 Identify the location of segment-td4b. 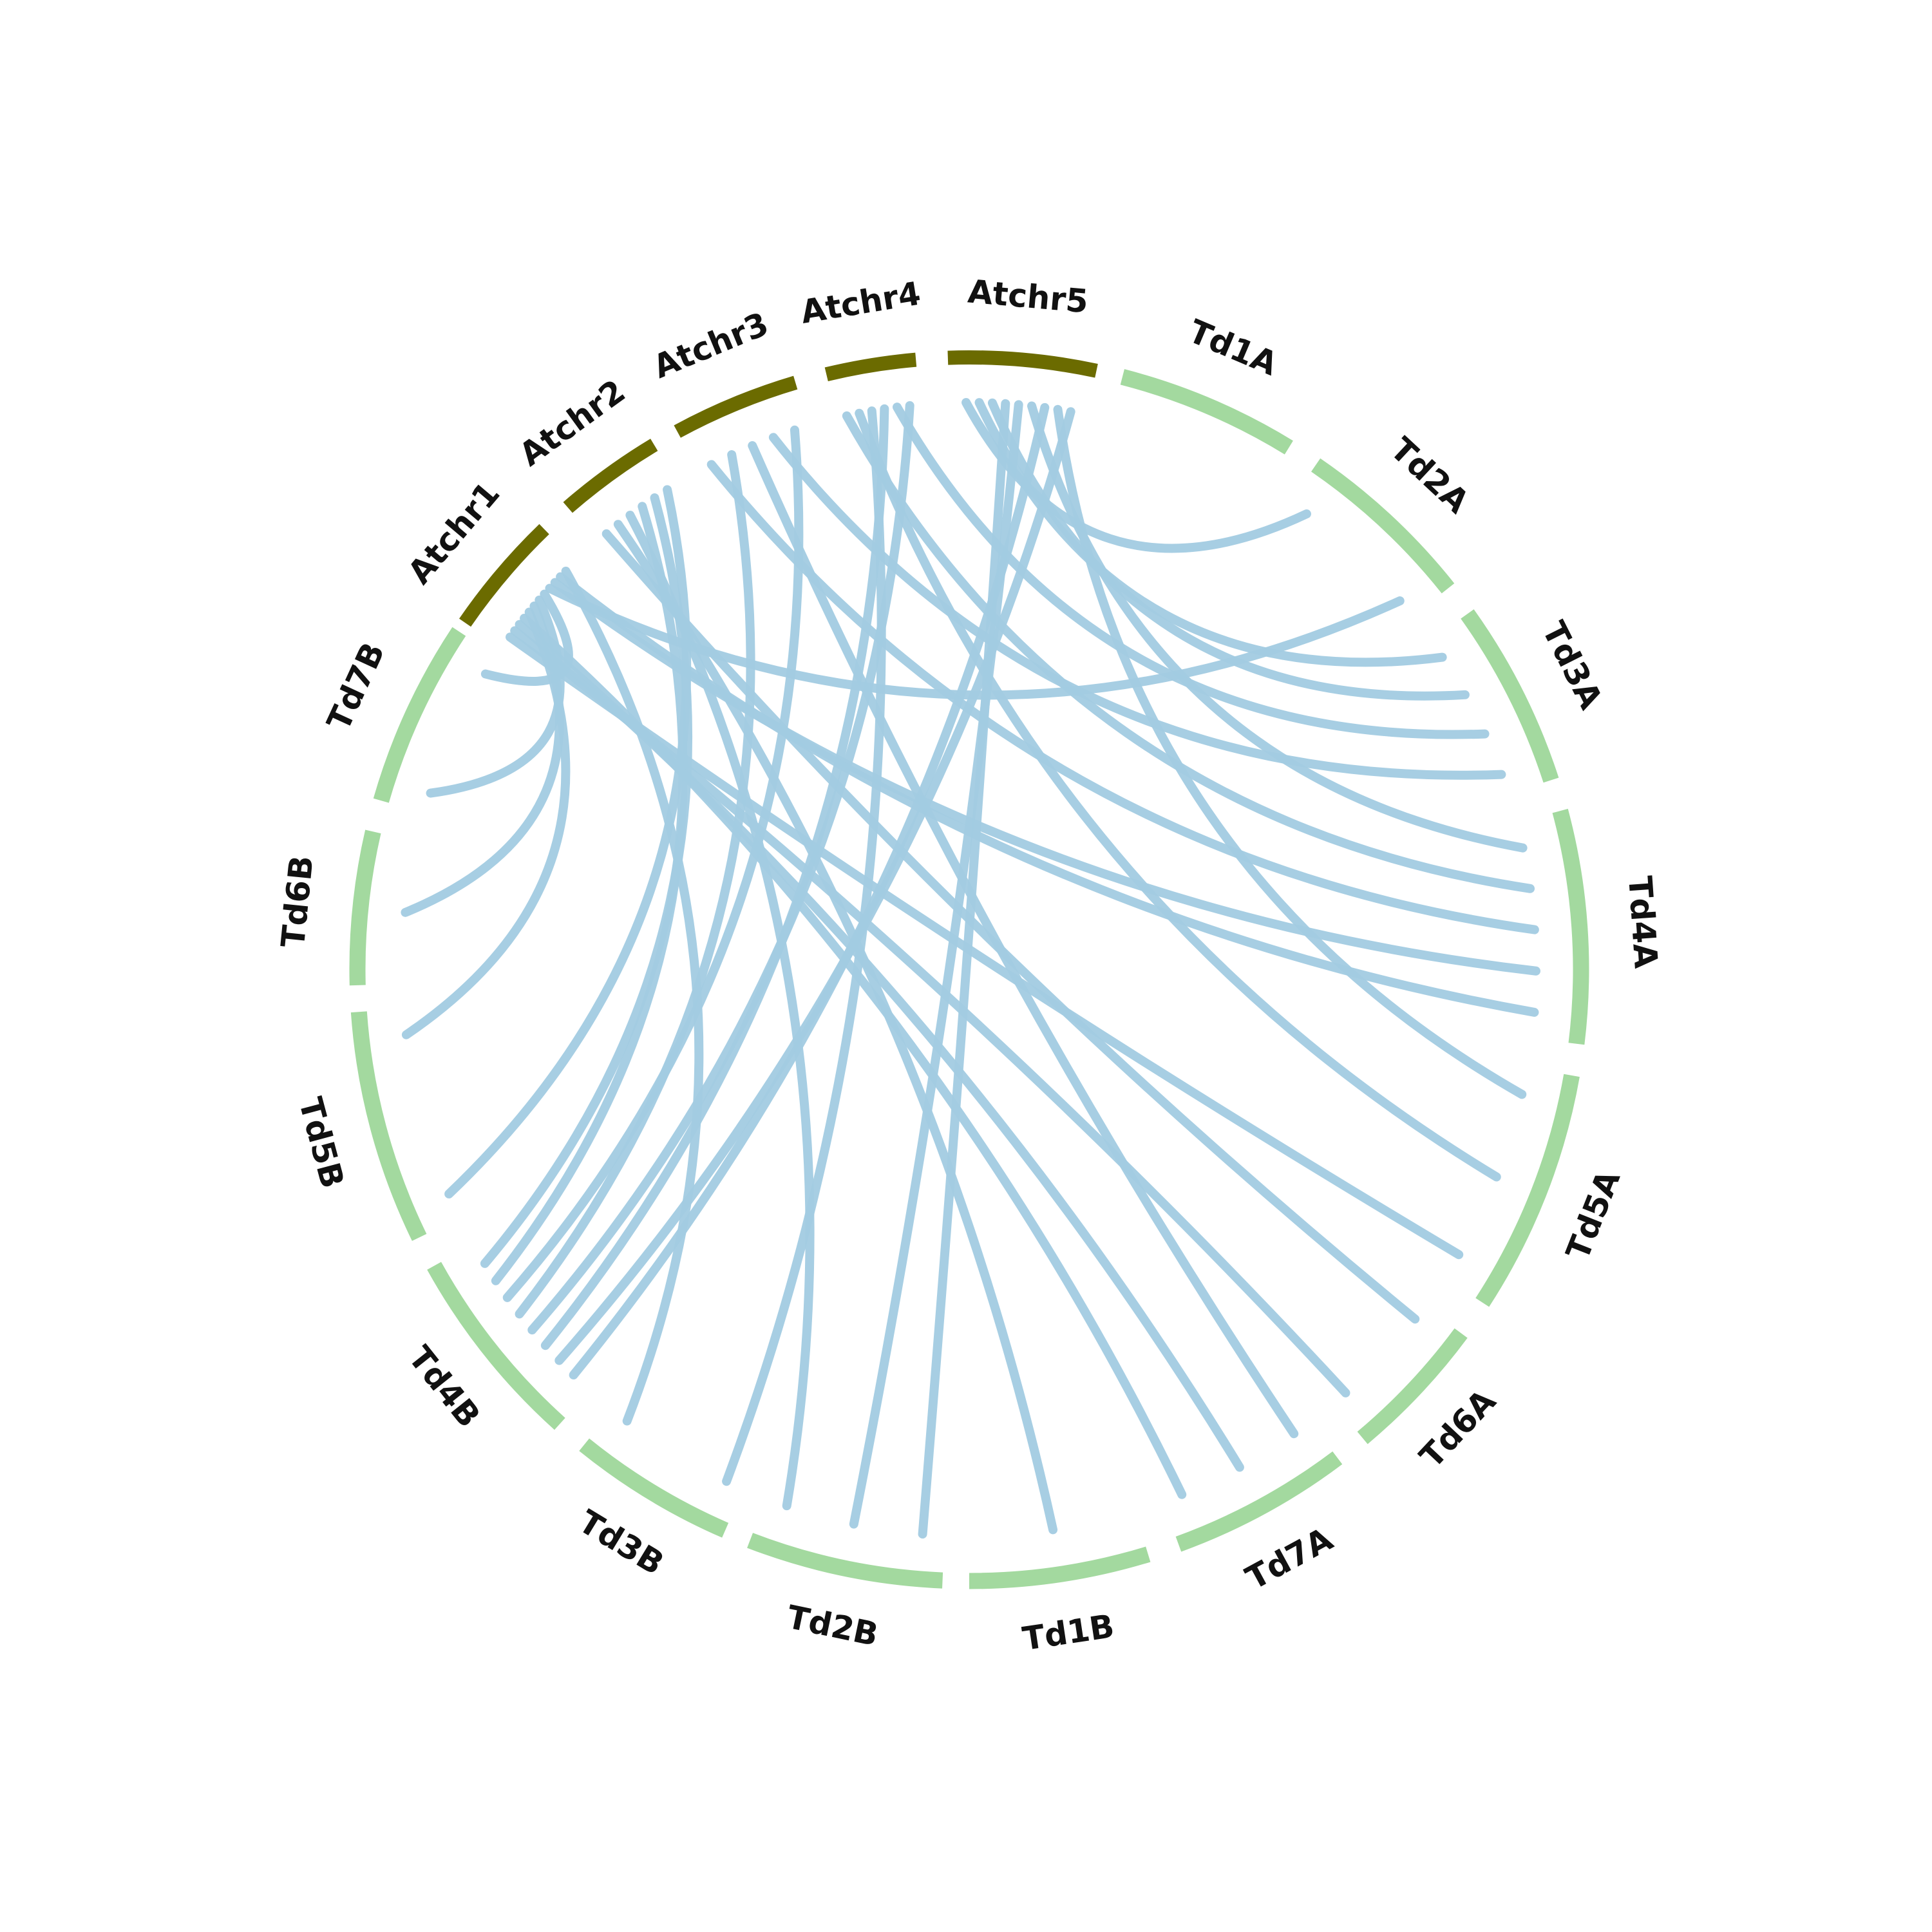
(496, 1346).